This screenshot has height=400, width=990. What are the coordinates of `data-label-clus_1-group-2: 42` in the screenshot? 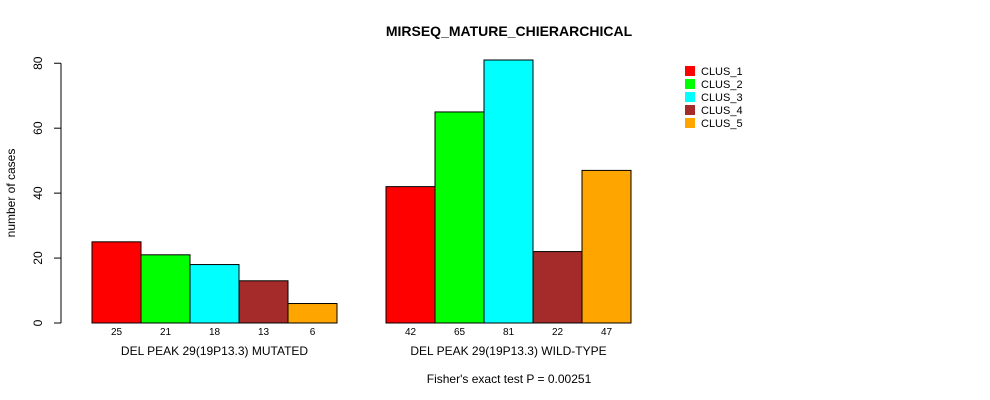 It's located at (411, 332).